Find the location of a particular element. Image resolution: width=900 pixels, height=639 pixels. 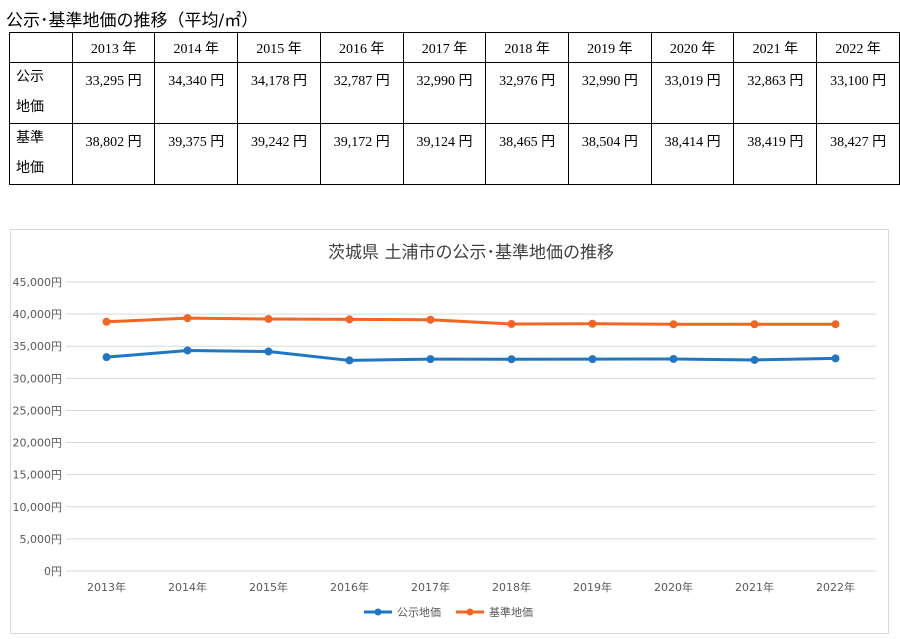

year-header: 2013 年 is located at coordinates (113, 47).